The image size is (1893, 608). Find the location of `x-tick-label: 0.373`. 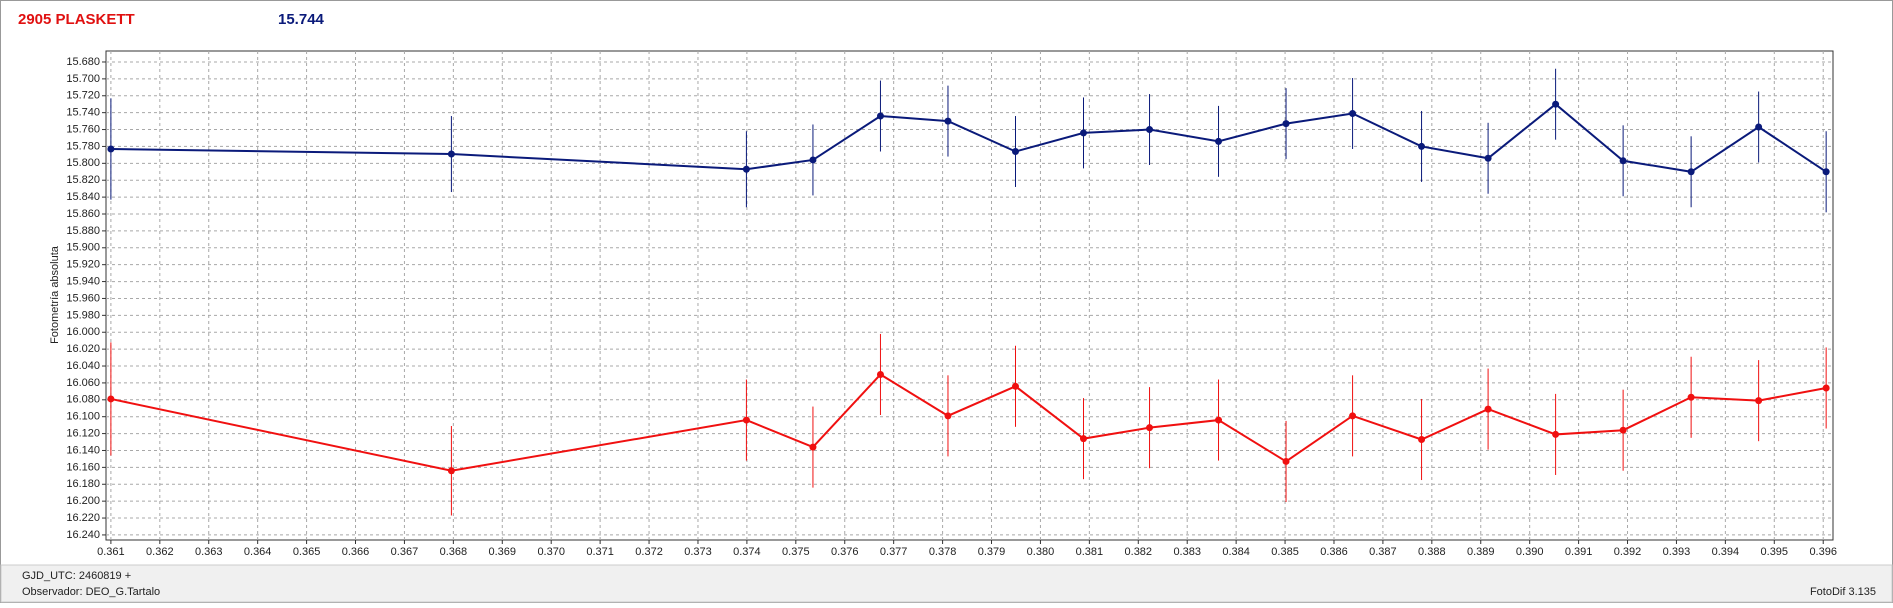

x-tick-label: 0.373 is located at coordinates (698, 552).